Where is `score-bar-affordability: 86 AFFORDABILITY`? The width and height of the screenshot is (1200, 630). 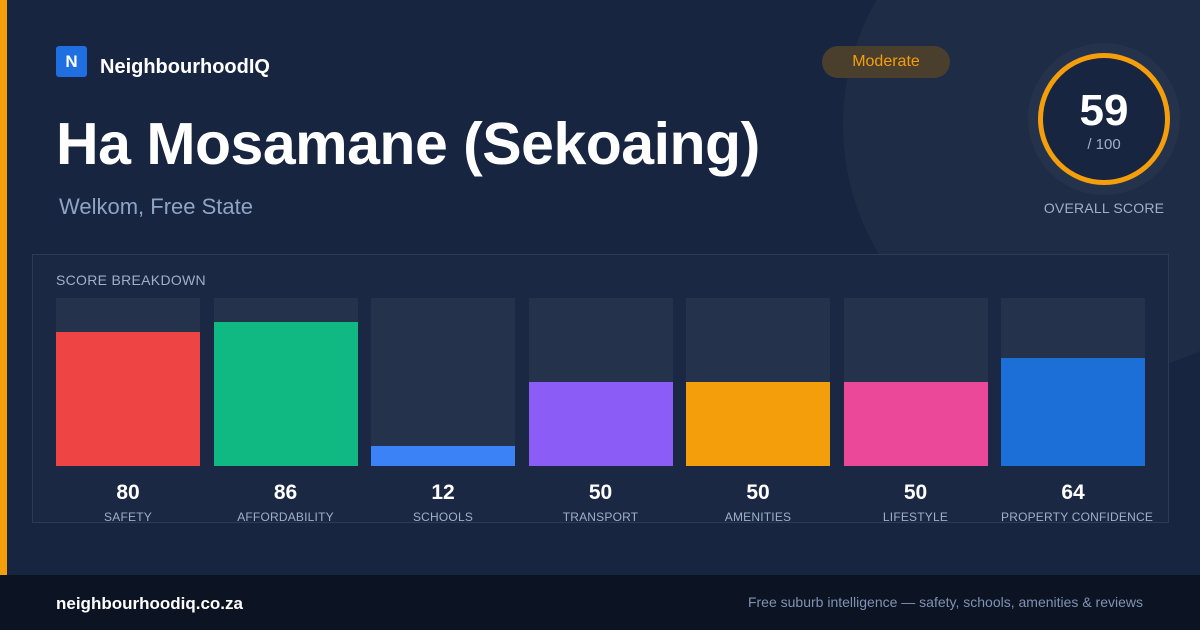 score-bar-affordability: 86 AFFORDABILITY is located at coordinates (285, 411).